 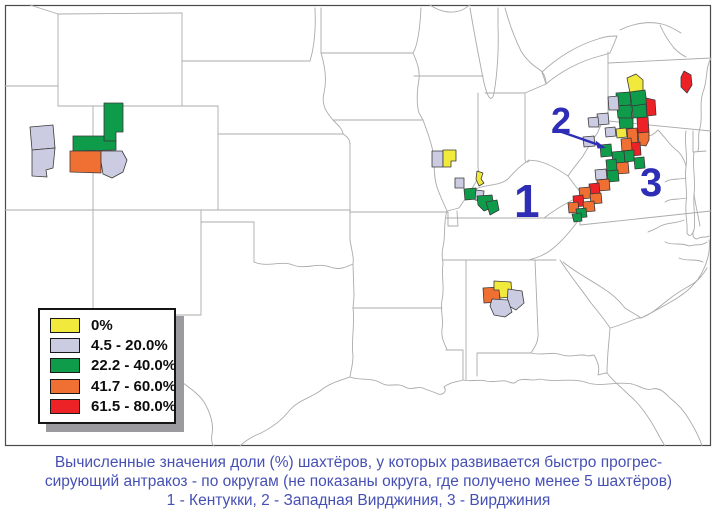 What do you see at coordinates (134, 406) in the screenshot?
I see `legend-label: 61.5 - 80.0%` at bounding box center [134, 406].